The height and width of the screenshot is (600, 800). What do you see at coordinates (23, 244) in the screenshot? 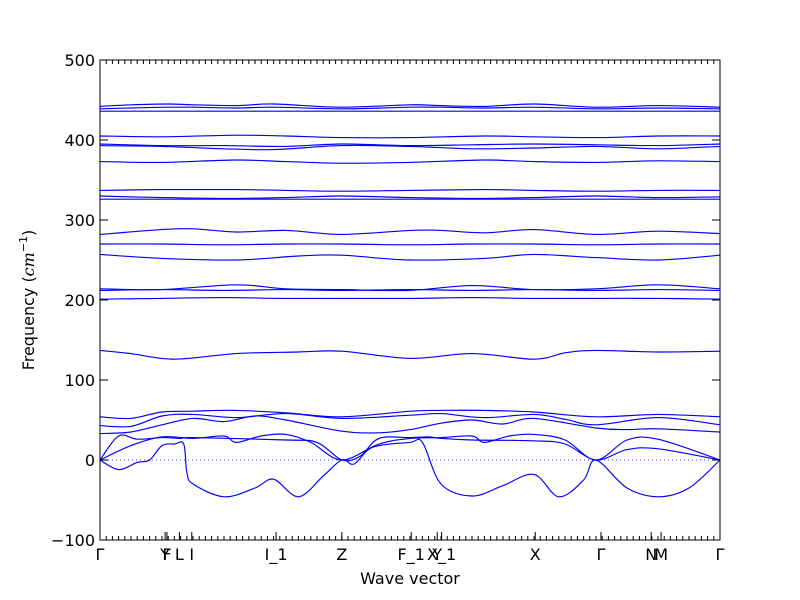
I see `y-axis-label-exponent: −1` at bounding box center [23, 244].